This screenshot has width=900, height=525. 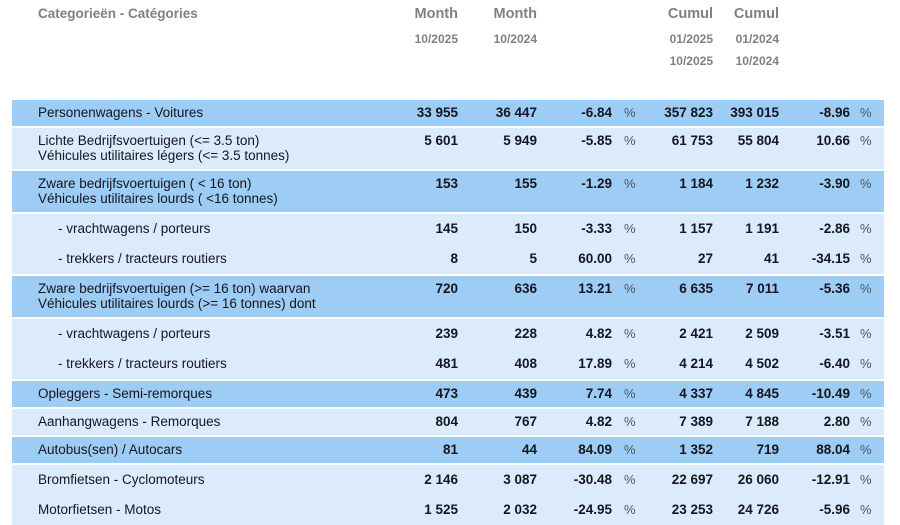 What do you see at coordinates (516, 112) in the screenshot?
I see `month-previous-value: 36 447` at bounding box center [516, 112].